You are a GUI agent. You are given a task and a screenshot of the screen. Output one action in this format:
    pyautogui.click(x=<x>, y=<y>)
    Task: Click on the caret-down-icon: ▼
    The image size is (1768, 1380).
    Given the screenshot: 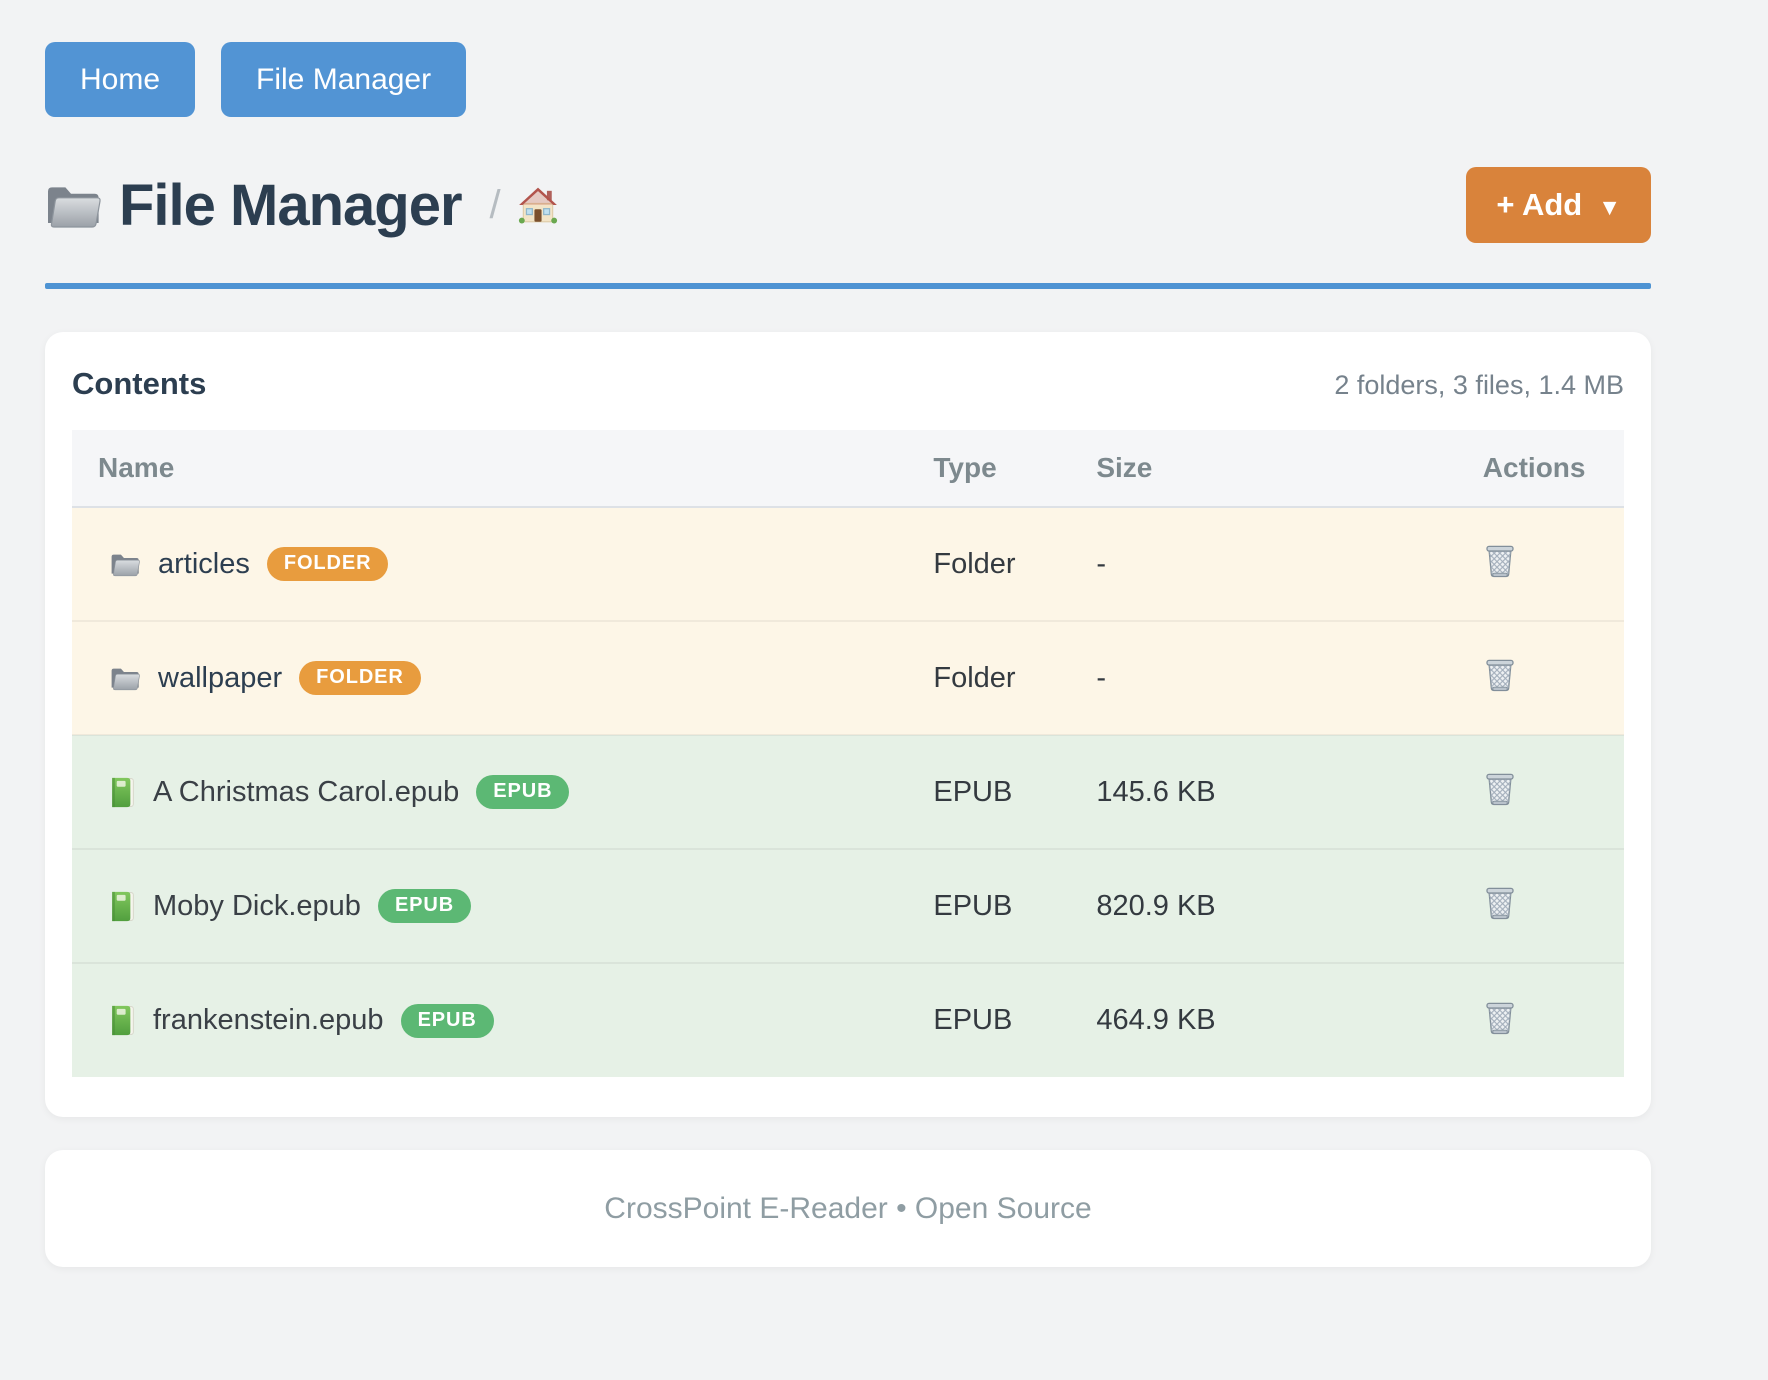 What is the action you would take?
    pyautogui.click(x=1609, y=206)
    